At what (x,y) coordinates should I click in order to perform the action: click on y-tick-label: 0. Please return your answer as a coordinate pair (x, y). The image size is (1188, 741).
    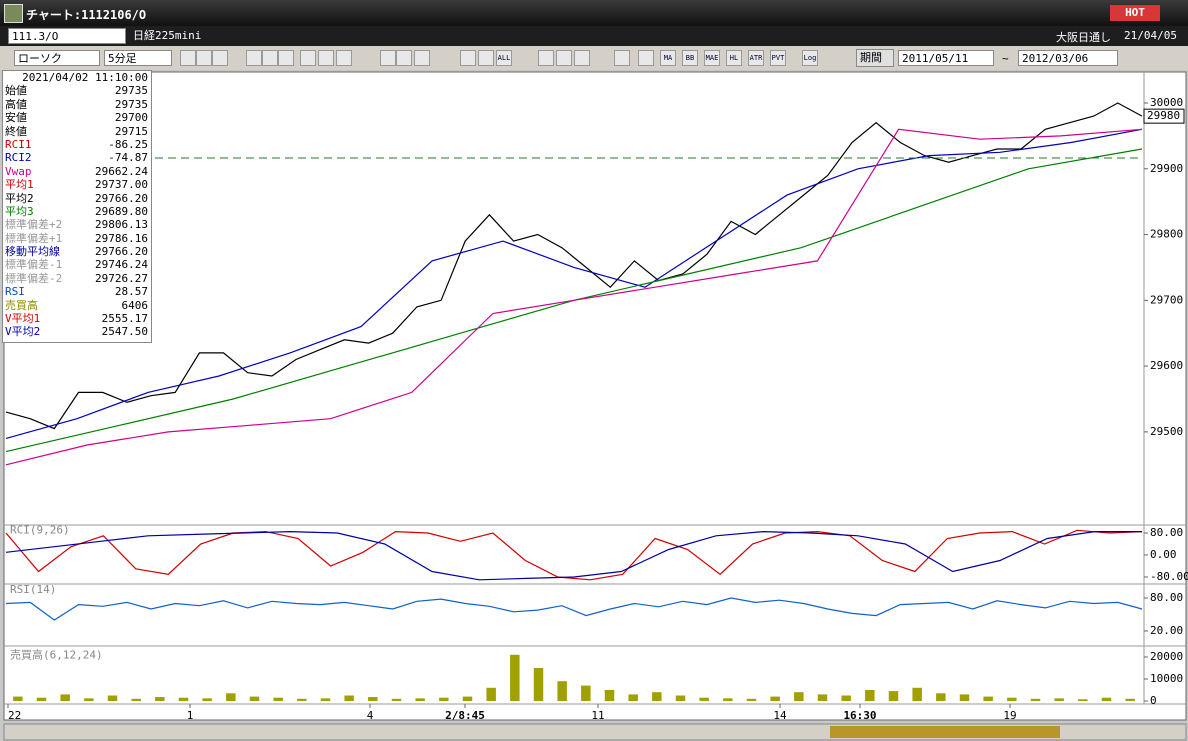
    Looking at the image, I should click on (1153, 700).